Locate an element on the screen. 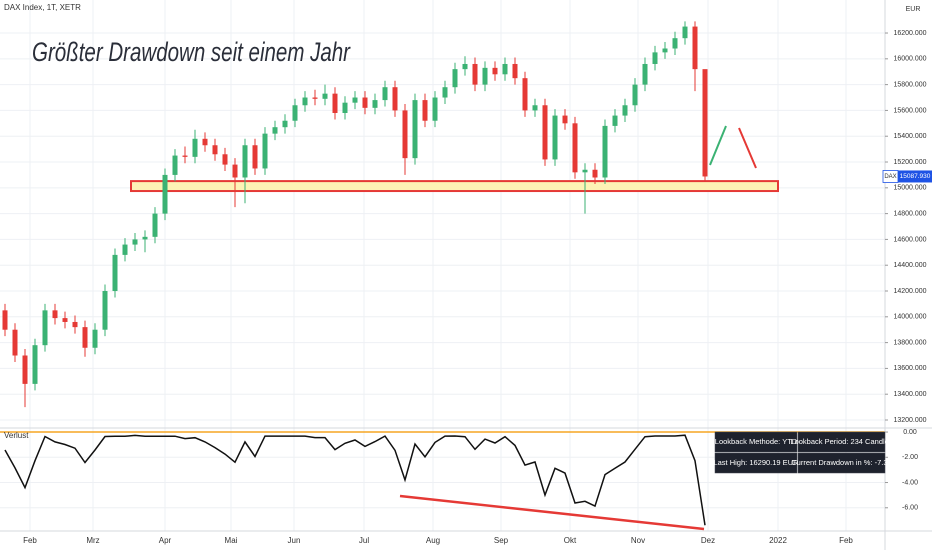 Image resolution: width=932 pixels, height=550 pixels. panel-label: Verlust is located at coordinates (16, 435).